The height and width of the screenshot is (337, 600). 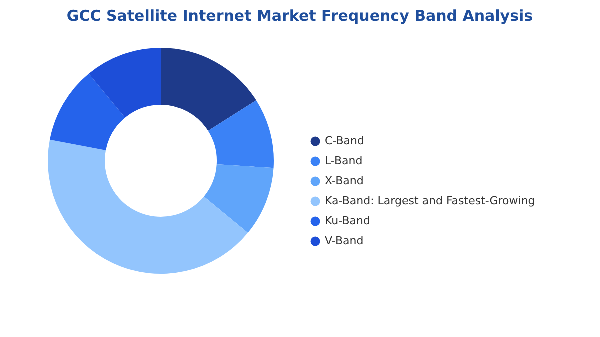 I want to click on legend-label: Ku-Band, so click(x=347, y=221).